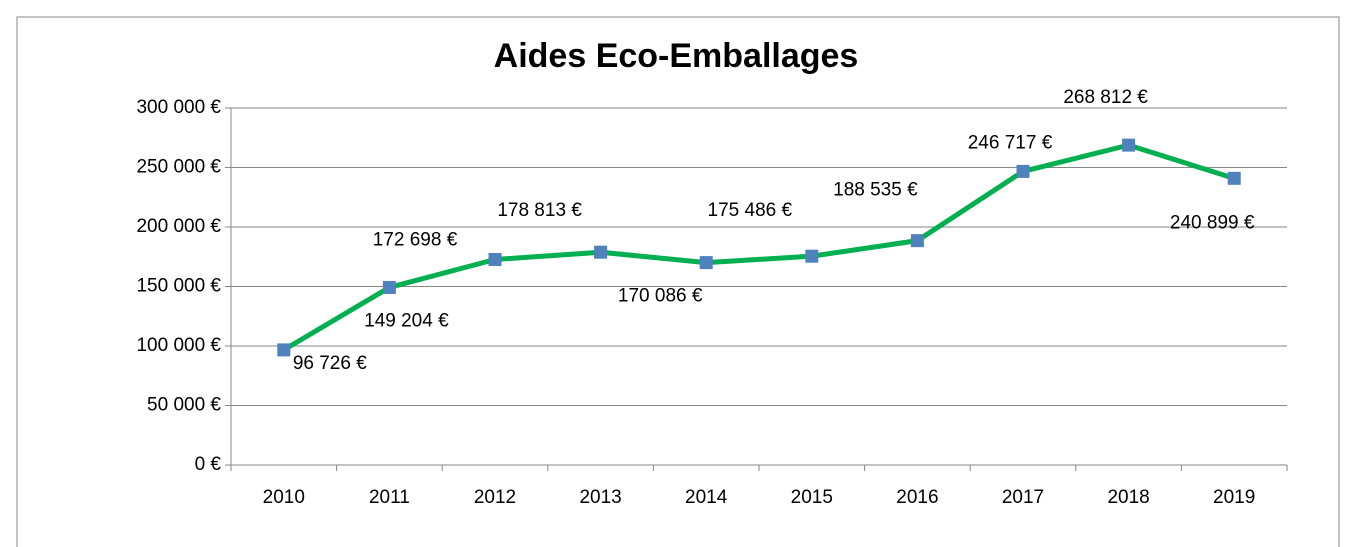 Image resolution: width=1356 pixels, height=547 pixels. Describe the element at coordinates (660, 296) in the screenshot. I see `data-label: 170 086 €` at that location.